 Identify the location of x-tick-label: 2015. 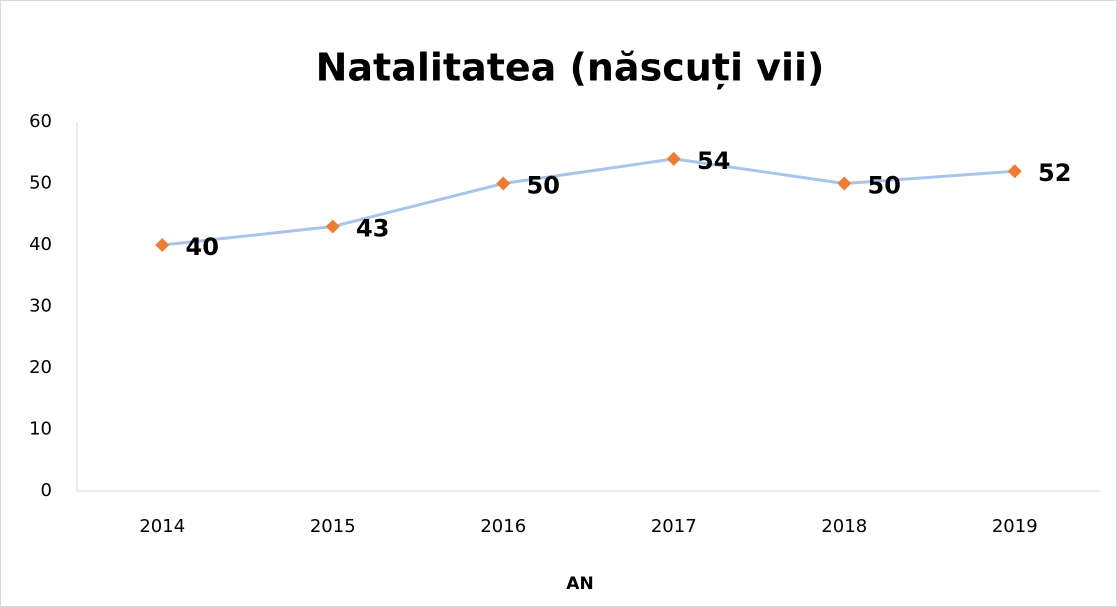
(333, 526).